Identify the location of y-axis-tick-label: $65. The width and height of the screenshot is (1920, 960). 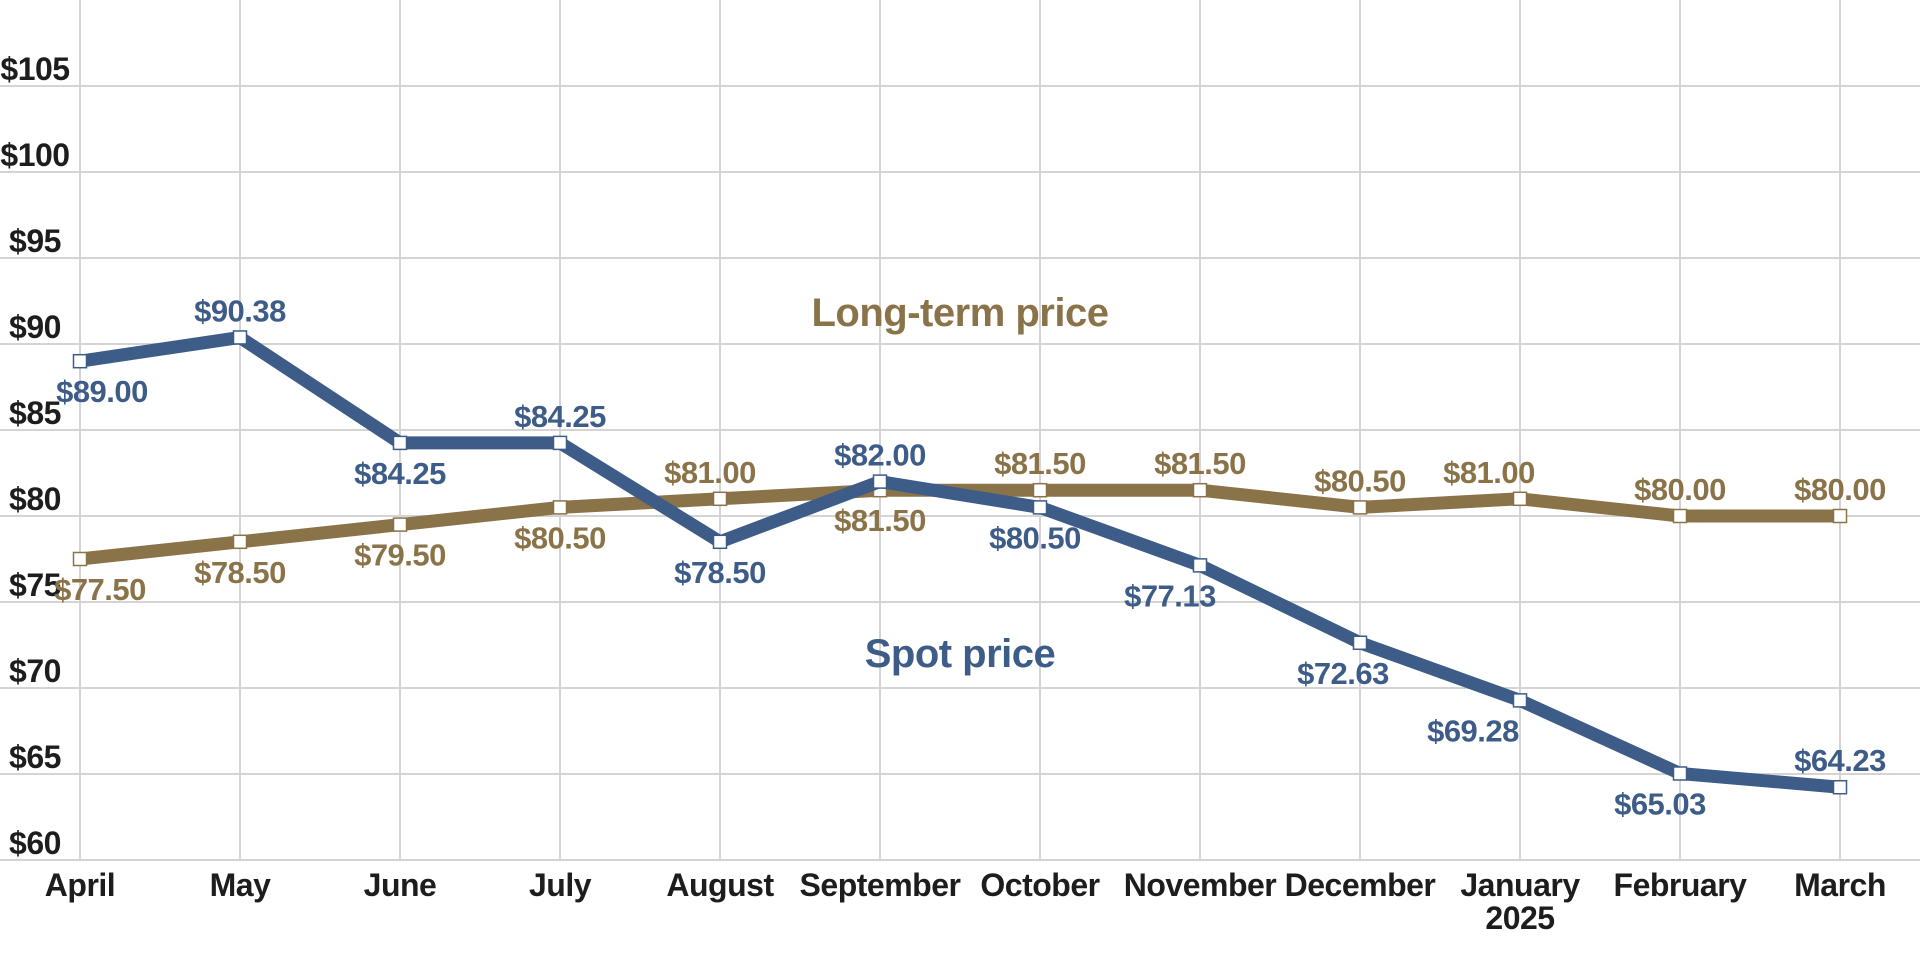
(35, 757).